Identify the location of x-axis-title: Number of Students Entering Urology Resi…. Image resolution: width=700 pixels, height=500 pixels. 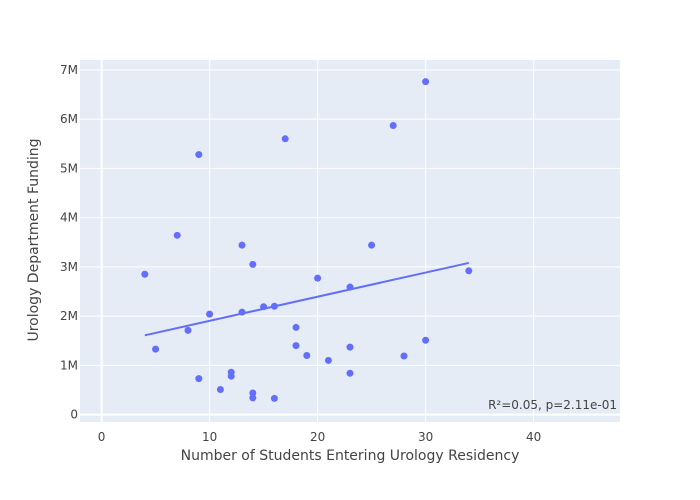
(350, 456).